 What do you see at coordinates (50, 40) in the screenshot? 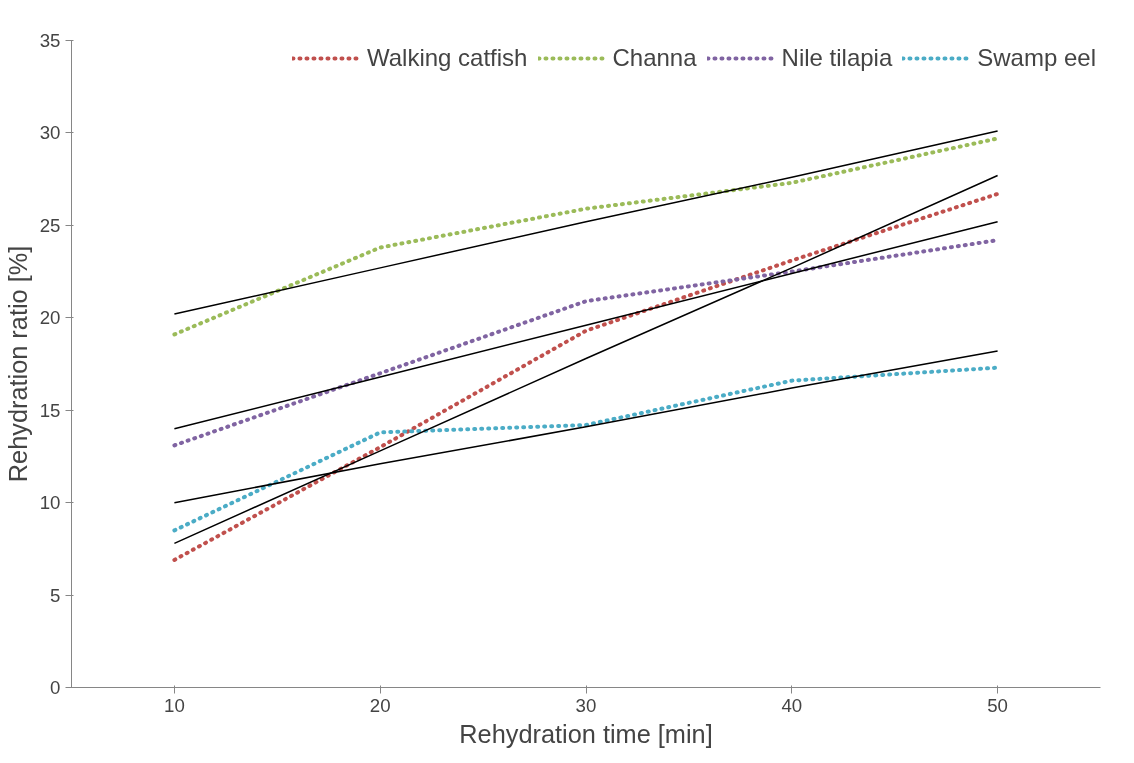
I see `y-tick-label: 35` at bounding box center [50, 40].